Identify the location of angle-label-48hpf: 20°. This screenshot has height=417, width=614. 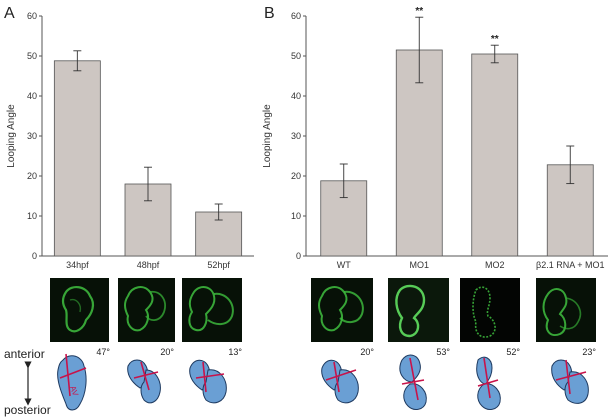
(167, 352).